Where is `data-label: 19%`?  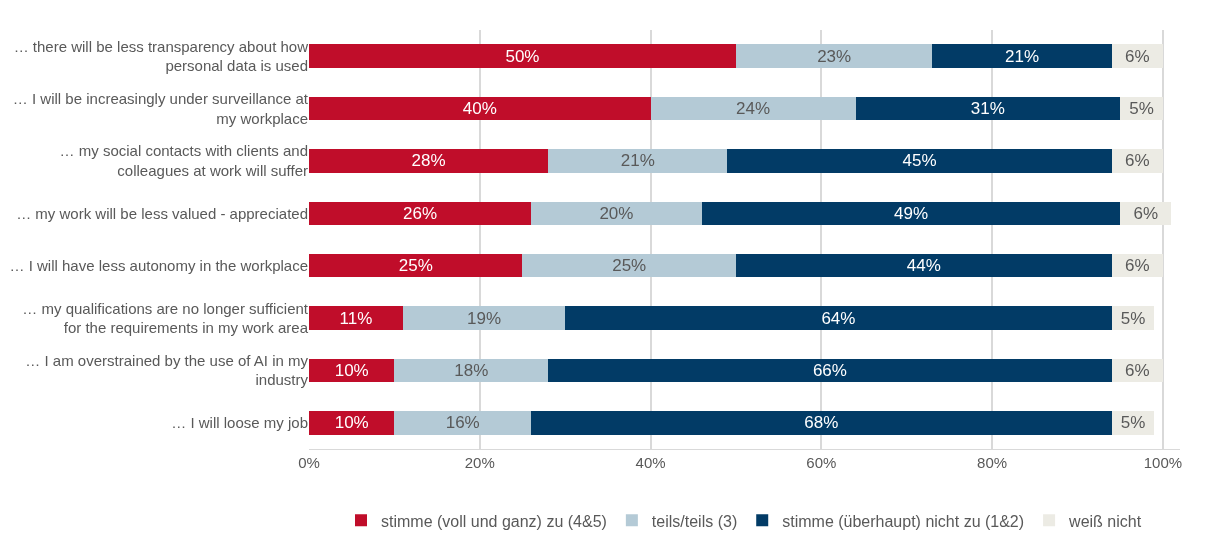
data-label: 19% is located at coordinates (484, 318).